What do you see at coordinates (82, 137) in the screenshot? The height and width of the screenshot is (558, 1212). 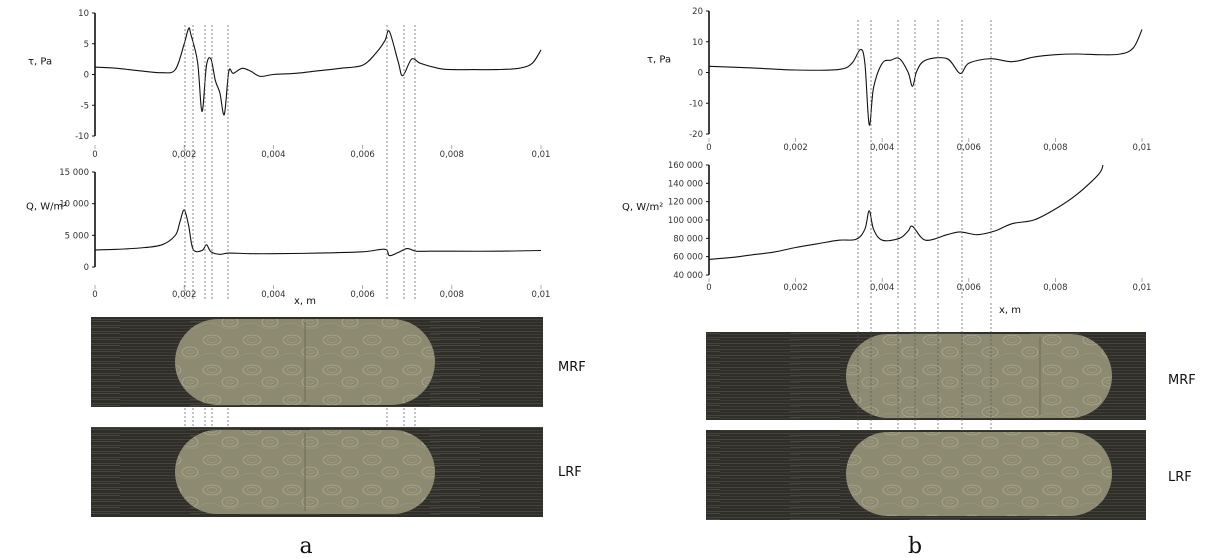 I see `chart-a-tau-y-tick-label: -10` at bounding box center [82, 137].